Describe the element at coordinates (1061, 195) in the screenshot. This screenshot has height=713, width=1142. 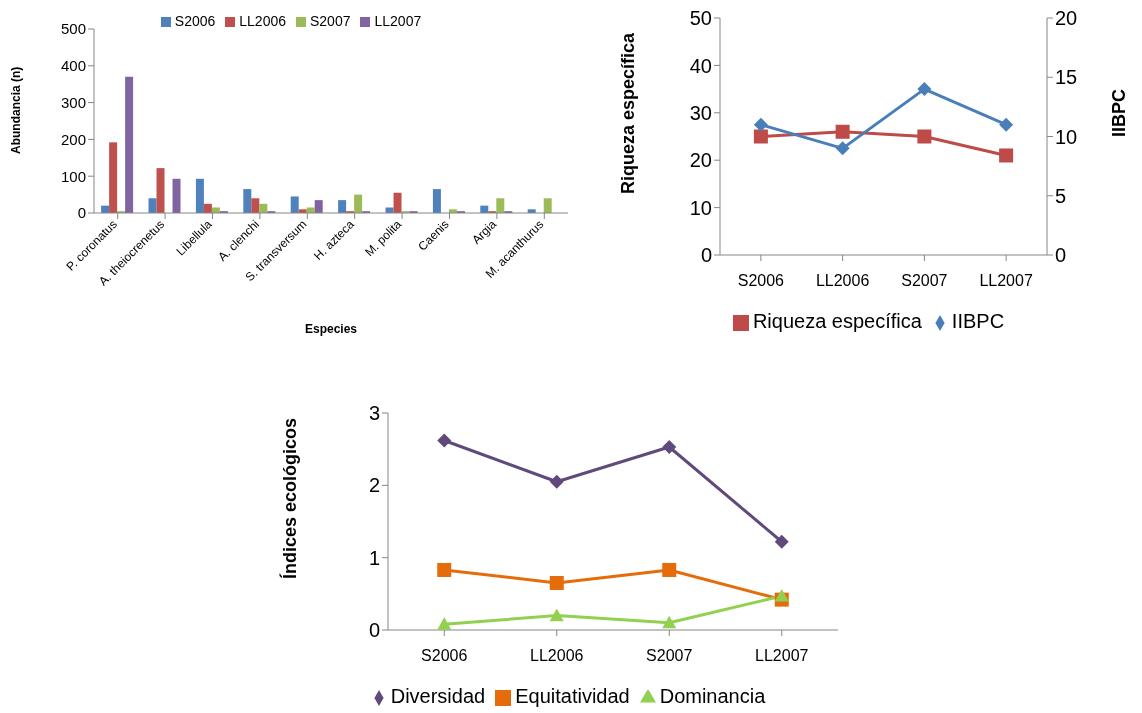
I see `y2-tick-label: 5` at that location.